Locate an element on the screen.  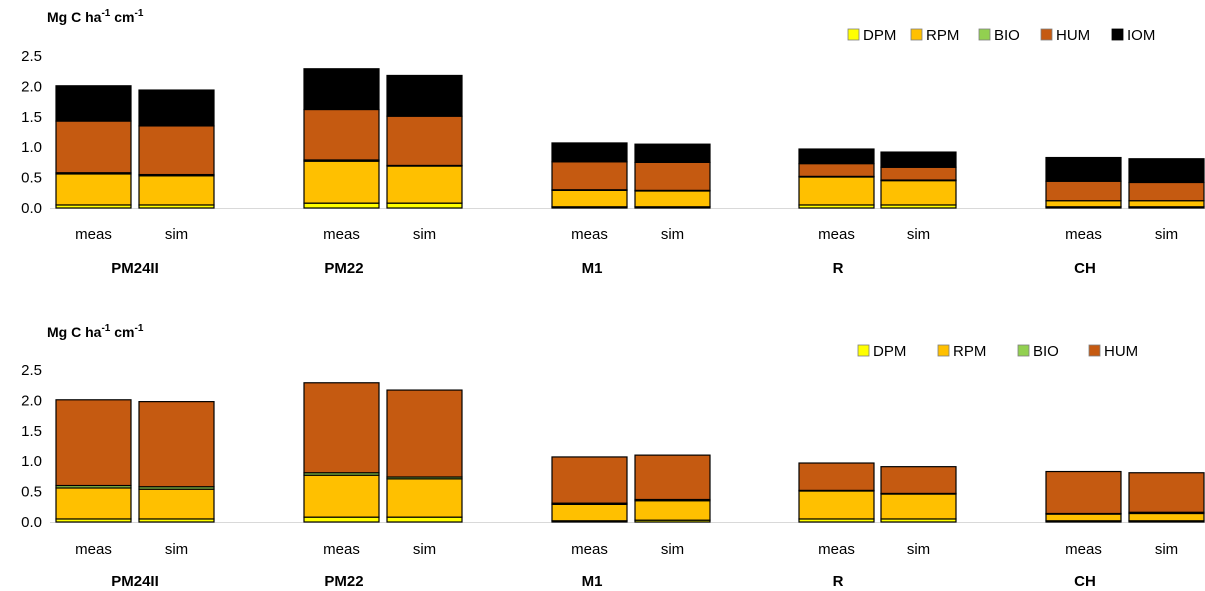
group-label: PM24II is located at coordinates (135, 581).